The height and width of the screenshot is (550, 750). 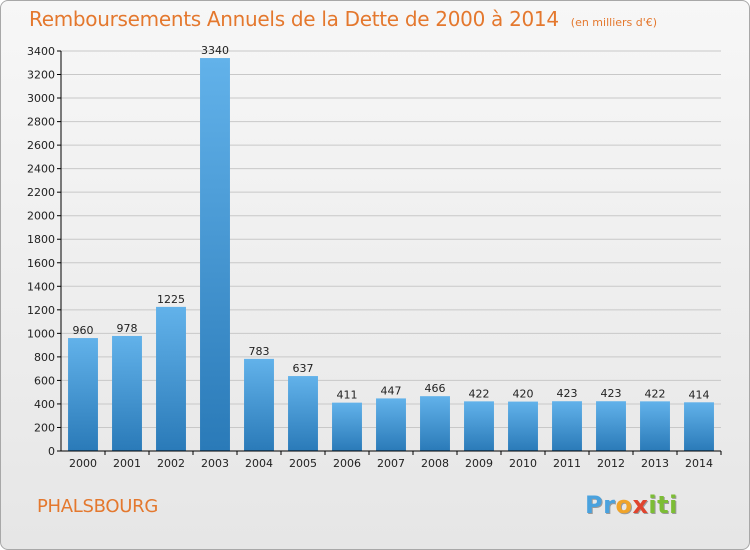 What do you see at coordinates (611, 463) in the screenshot?
I see `x-tick-label: 2012` at bounding box center [611, 463].